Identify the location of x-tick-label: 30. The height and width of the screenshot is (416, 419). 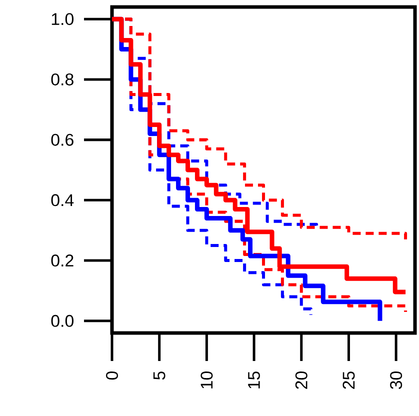
(396, 381).